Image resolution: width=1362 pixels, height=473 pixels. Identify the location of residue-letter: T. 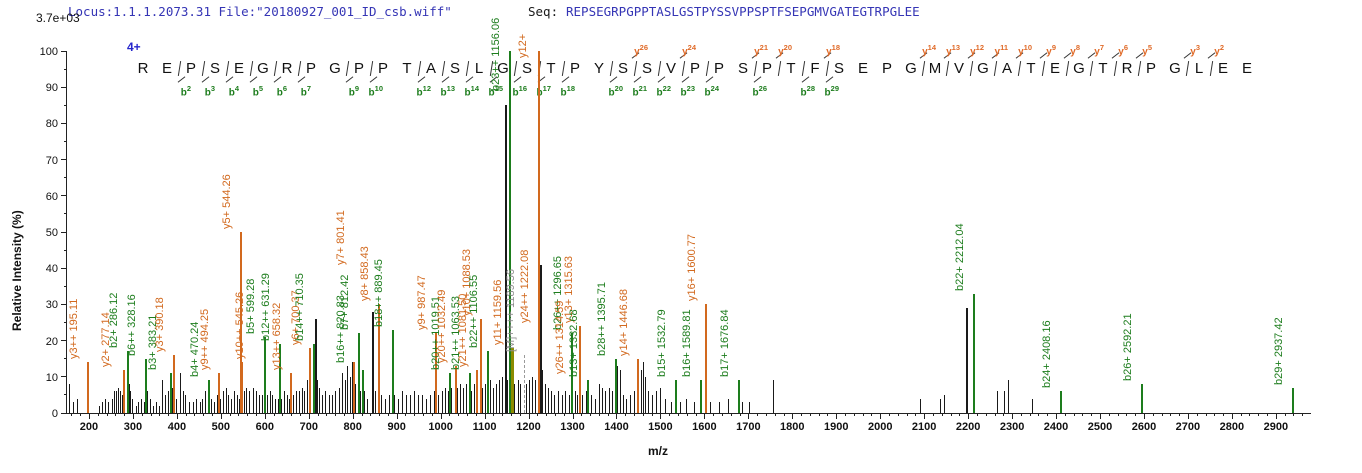
(407, 68).